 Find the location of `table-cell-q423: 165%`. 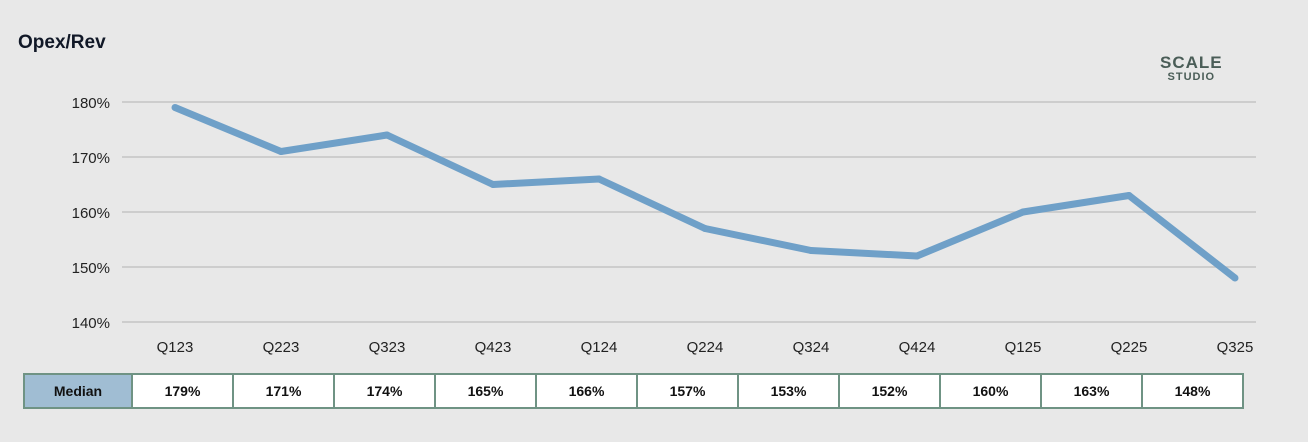

table-cell-q423: 165% is located at coordinates (485, 391).